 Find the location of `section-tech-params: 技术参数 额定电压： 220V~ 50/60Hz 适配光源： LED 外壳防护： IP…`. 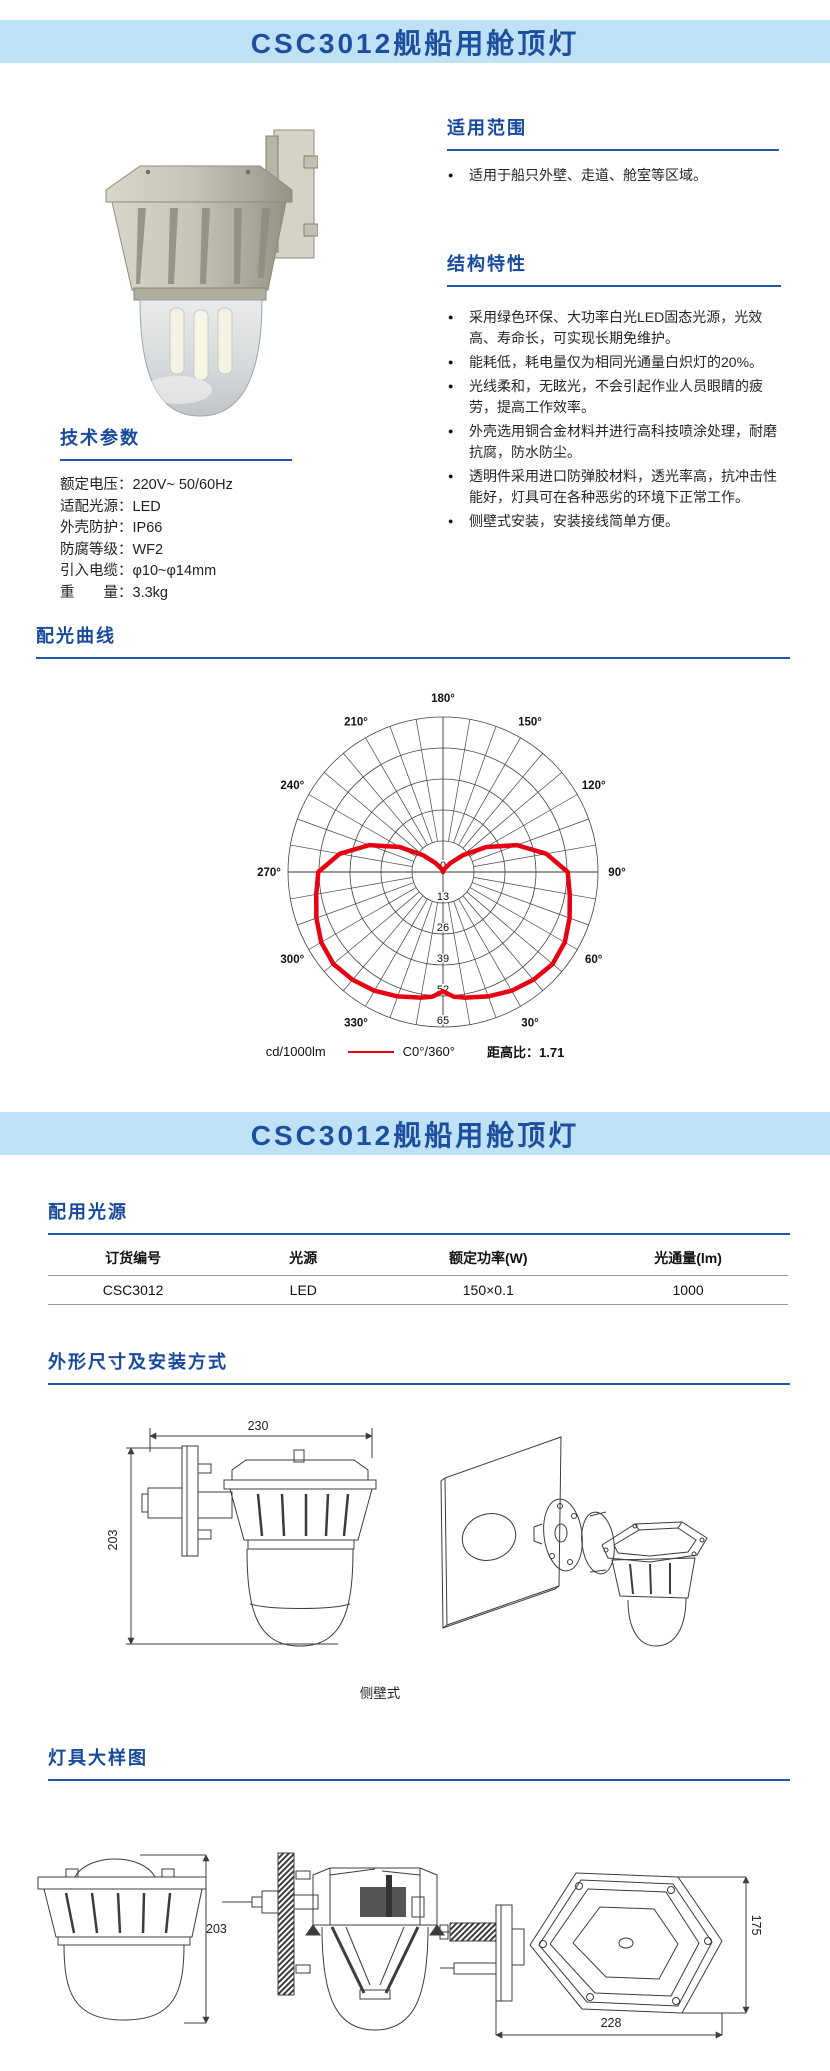

section-tech-params: 技术参数 额定电压： 220V~ 50/60Hz 适配光源： LED 外壳防护： IP… is located at coordinates (176, 514).